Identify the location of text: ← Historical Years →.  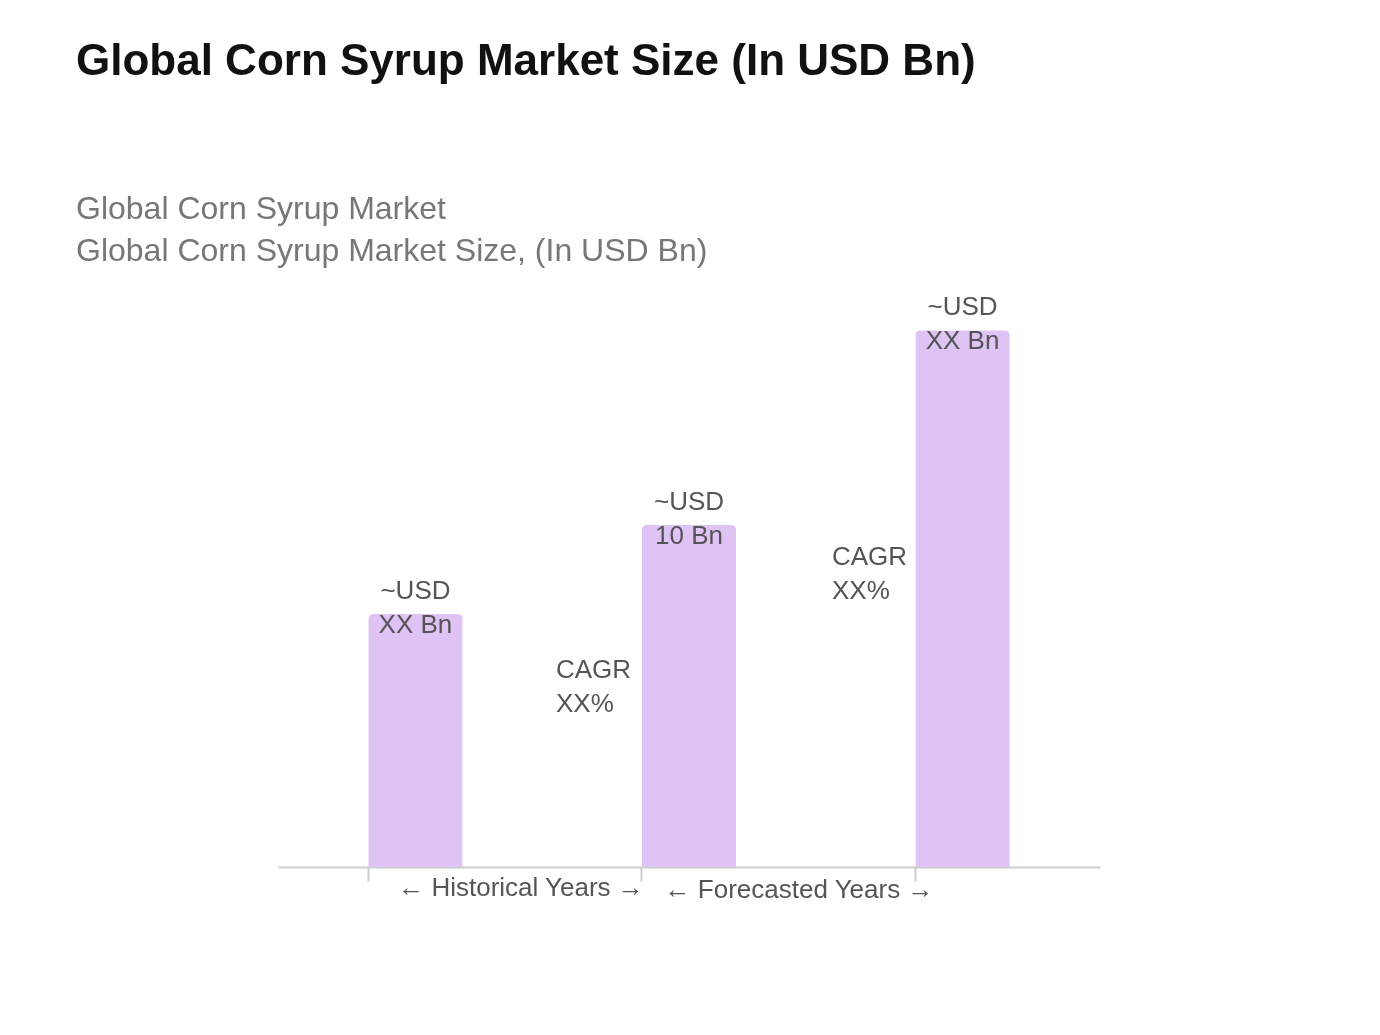
(521, 887).